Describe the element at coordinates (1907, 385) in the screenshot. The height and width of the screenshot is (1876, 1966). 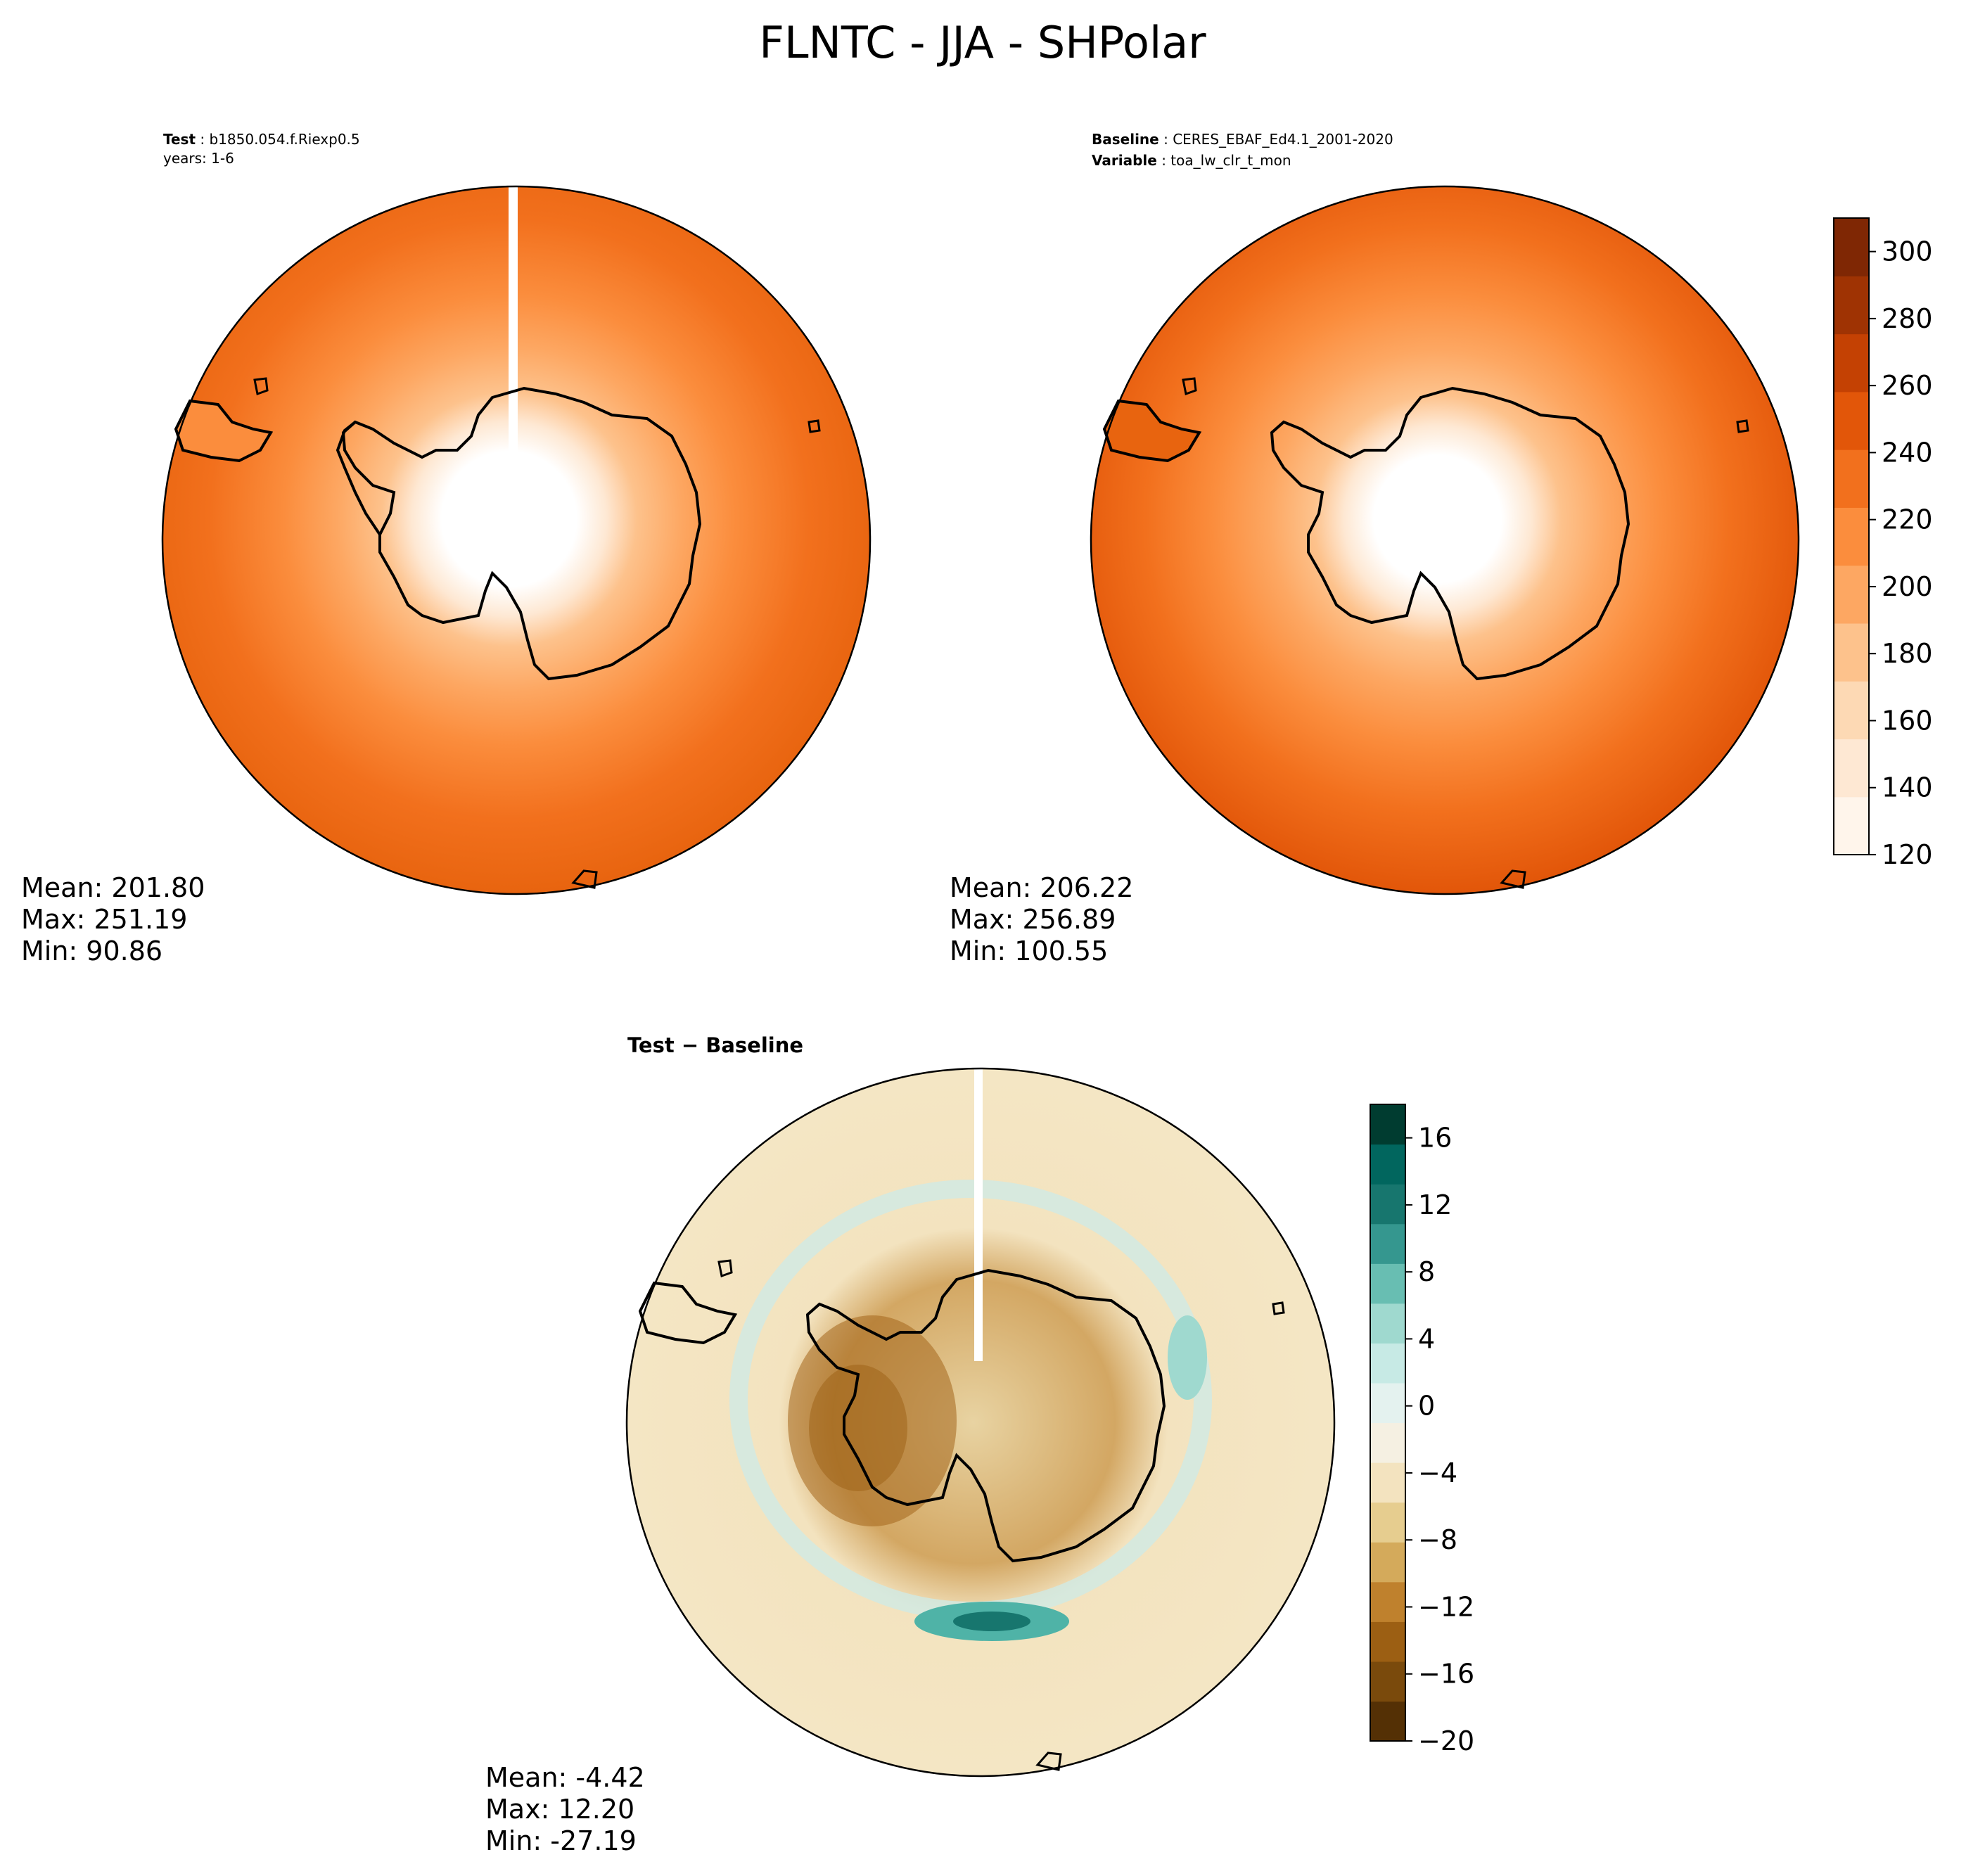
I see `colorbar-top-tick-label: 260` at that location.